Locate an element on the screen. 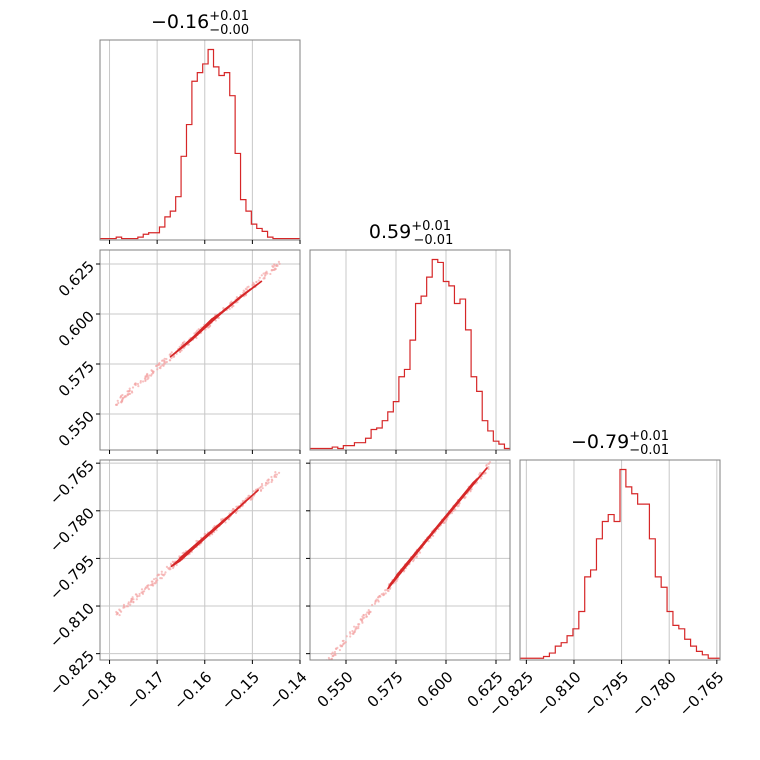 This screenshot has width=760, height=760. y-tick-label: −0.810 is located at coordinates (72, 625).